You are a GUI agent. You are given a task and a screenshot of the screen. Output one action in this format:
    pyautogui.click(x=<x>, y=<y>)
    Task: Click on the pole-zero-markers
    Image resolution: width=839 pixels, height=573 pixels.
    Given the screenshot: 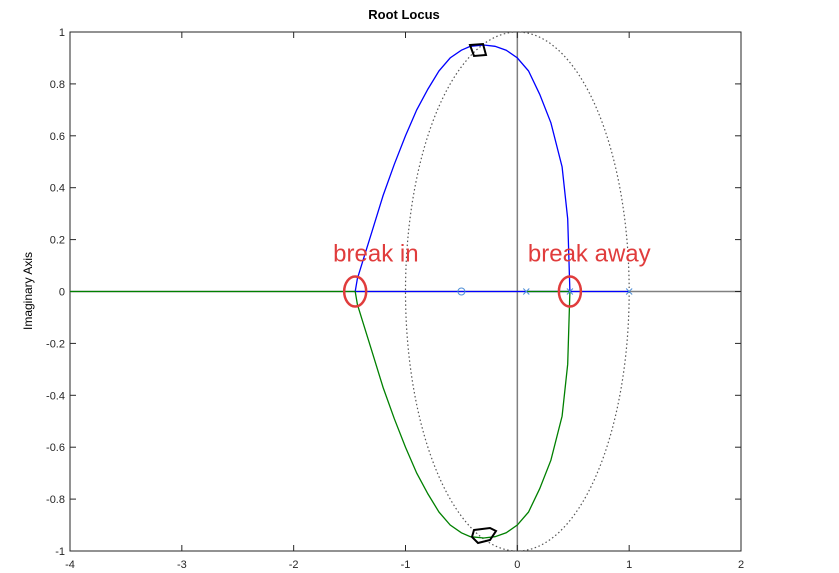 What is the action you would take?
    pyautogui.click(x=545, y=291)
    